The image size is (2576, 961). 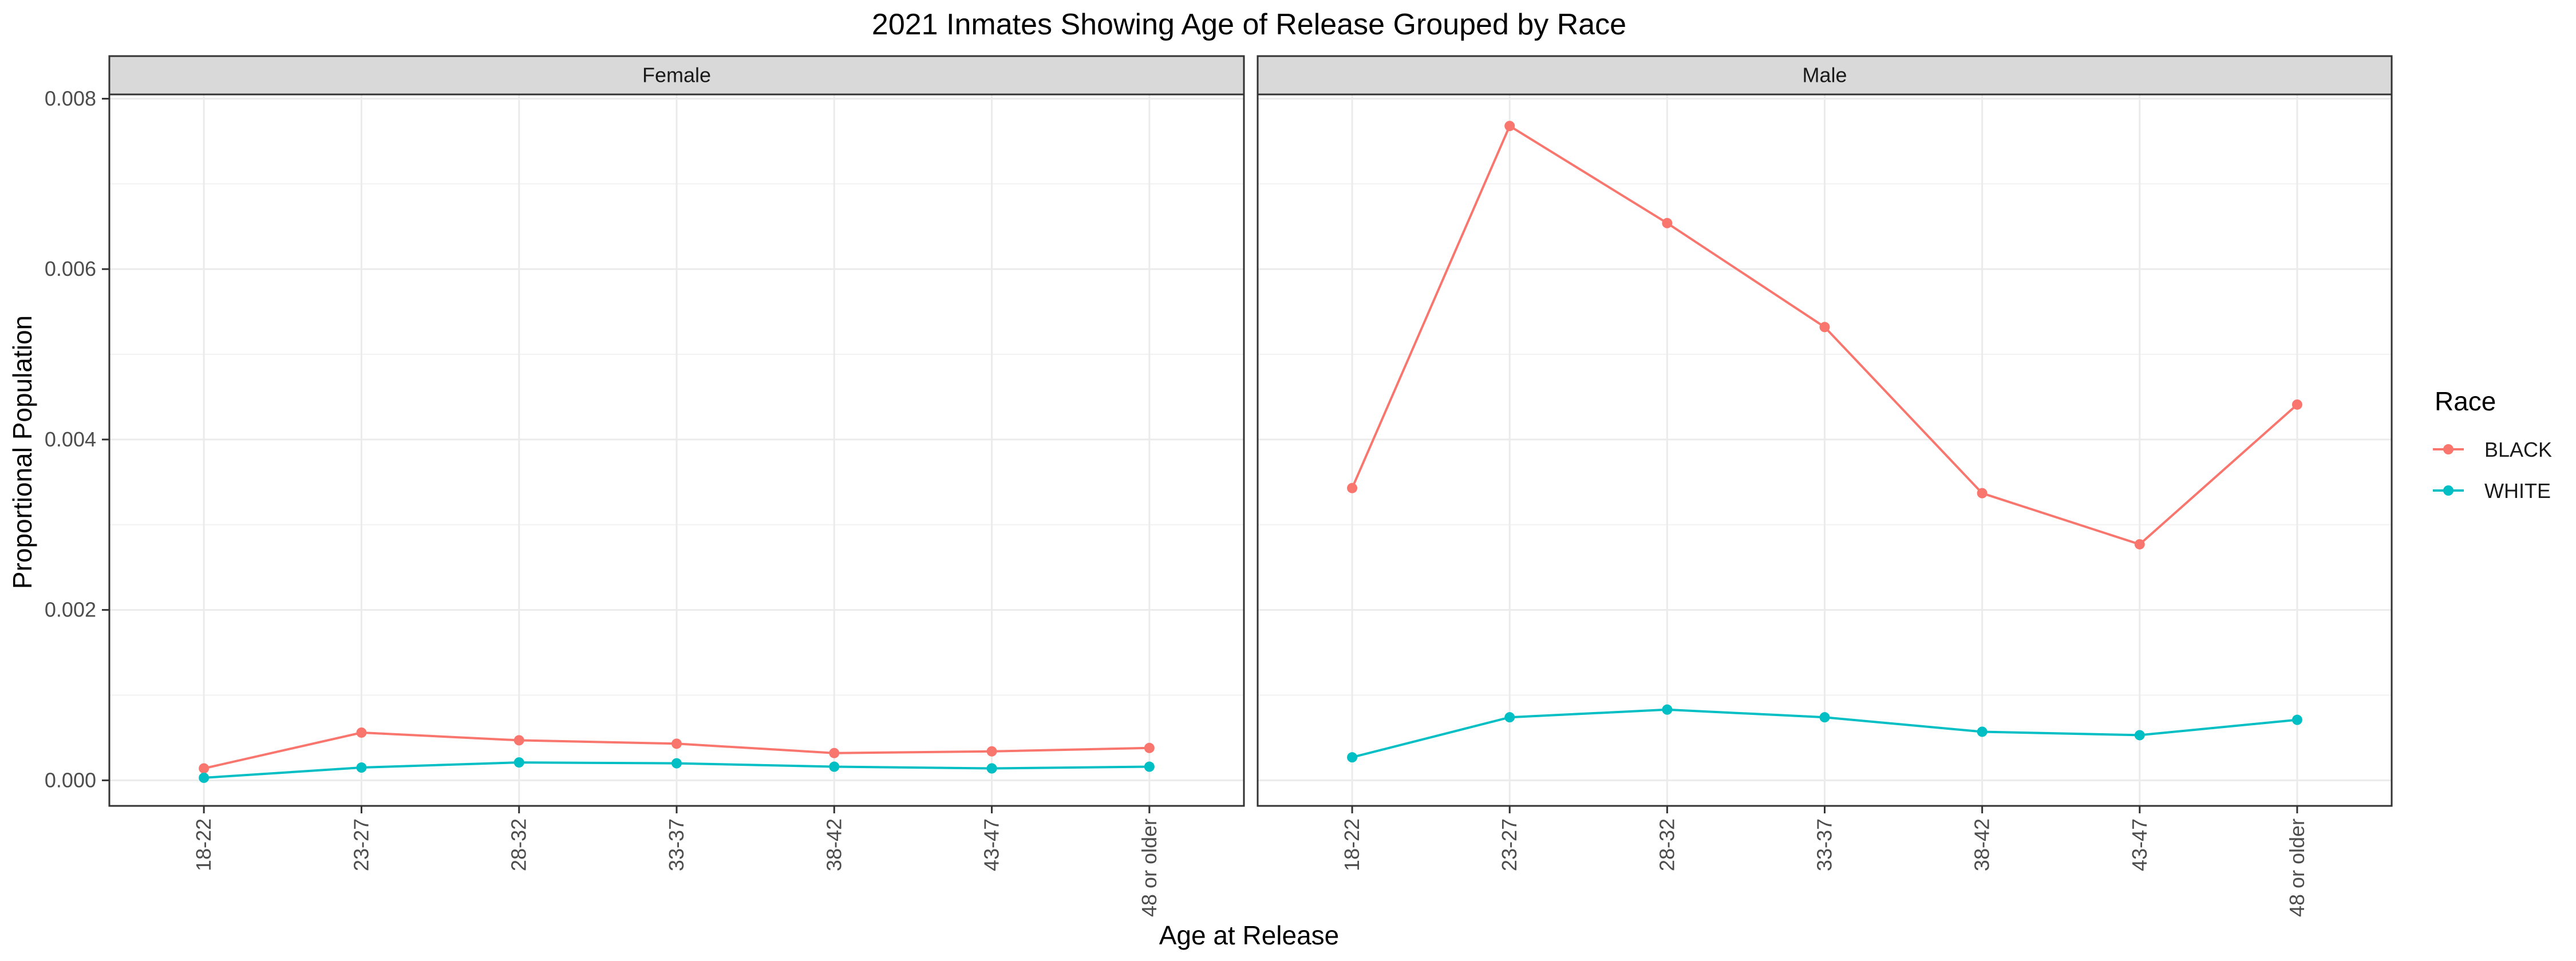 What do you see at coordinates (2518, 449) in the screenshot?
I see `legend-label: BLACK` at bounding box center [2518, 449].